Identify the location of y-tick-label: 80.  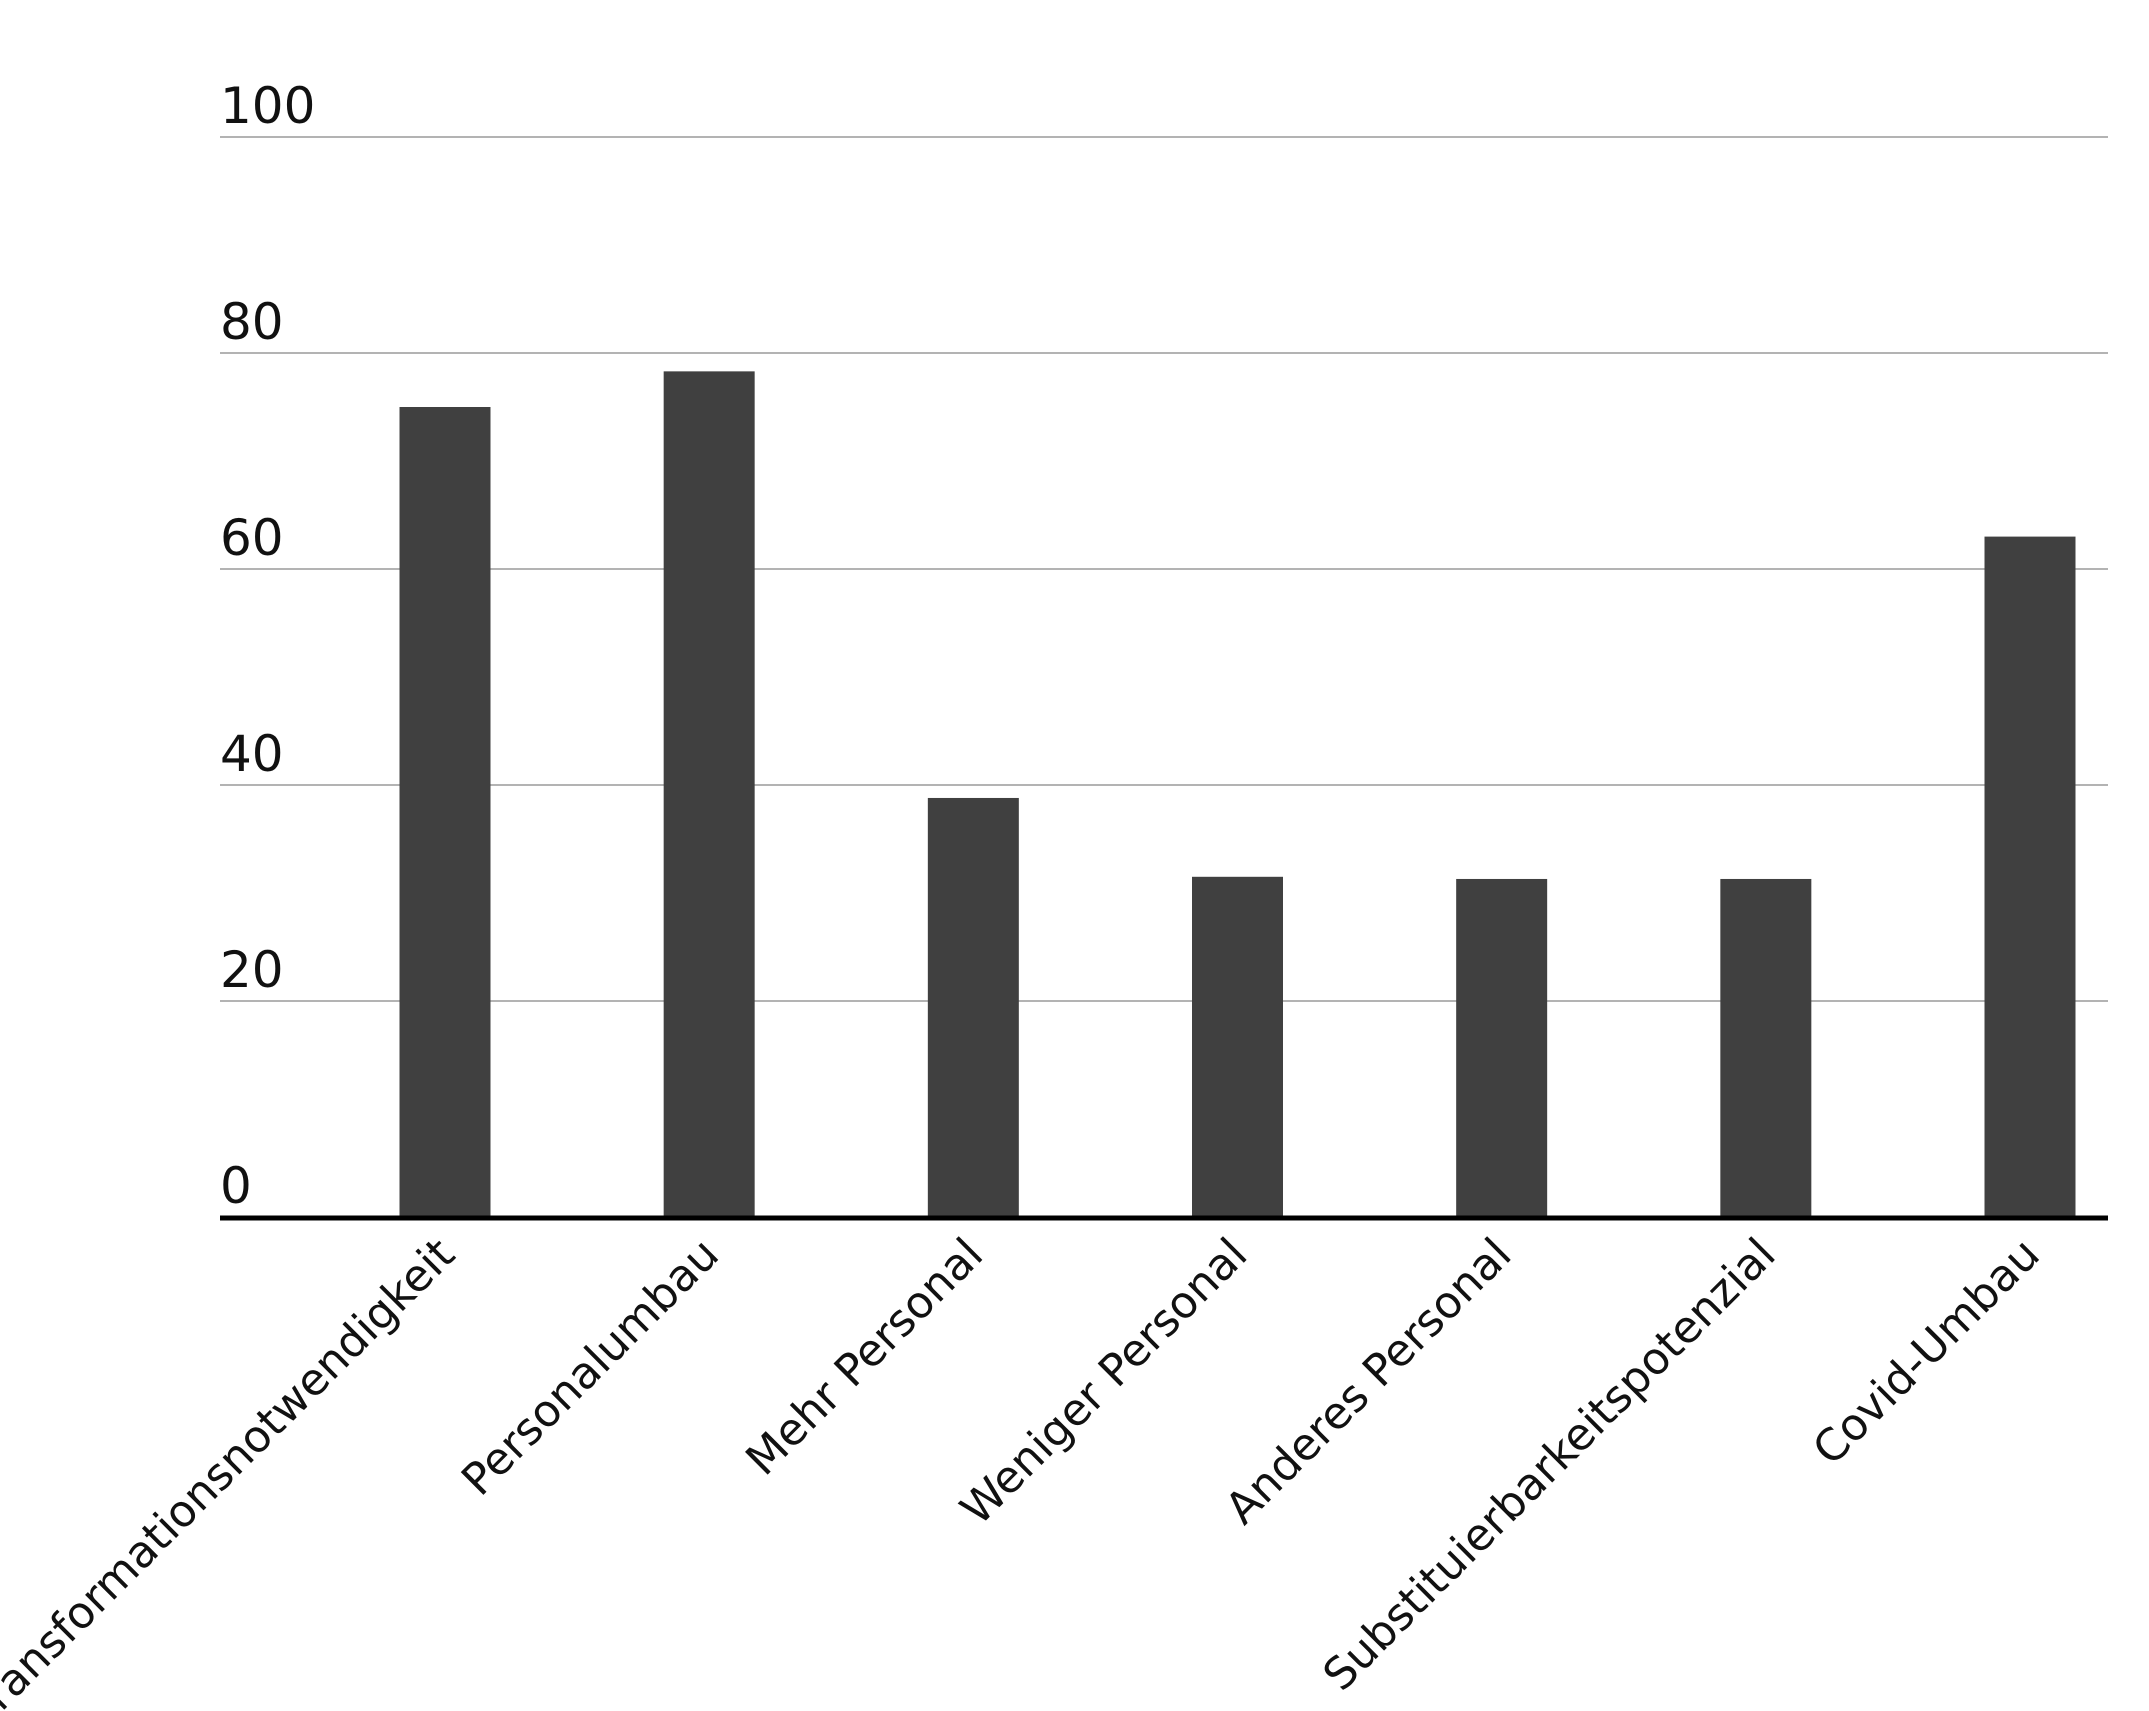
(252, 322).